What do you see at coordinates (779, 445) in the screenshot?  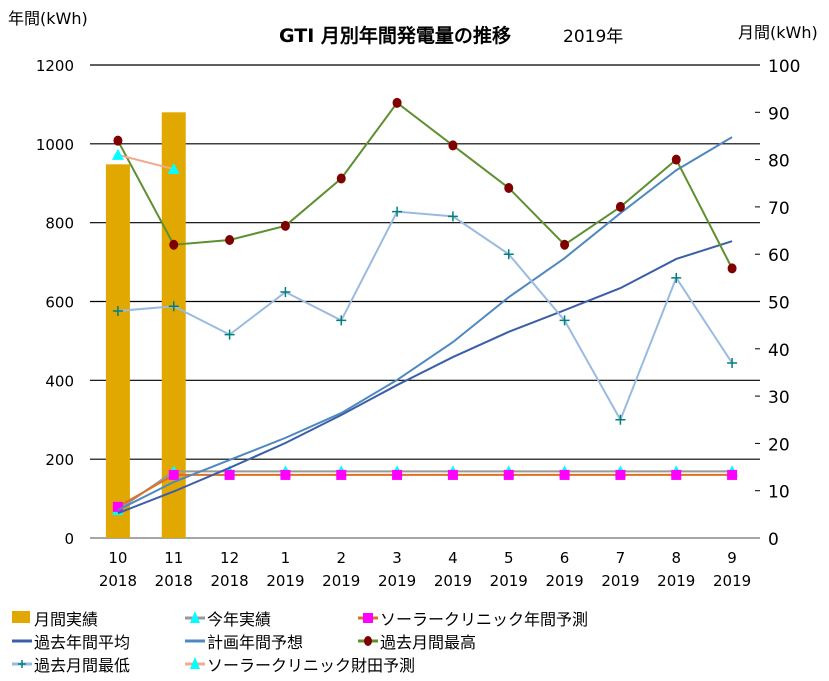 I see `right-tick-label: 20` at bounding box center [779, 445].